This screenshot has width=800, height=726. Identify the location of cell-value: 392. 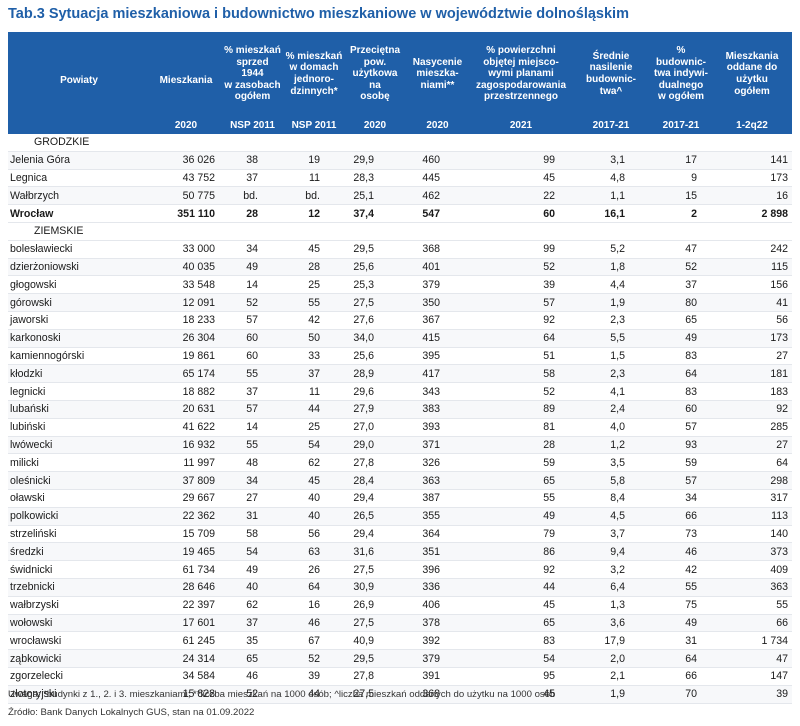
(437, 641).